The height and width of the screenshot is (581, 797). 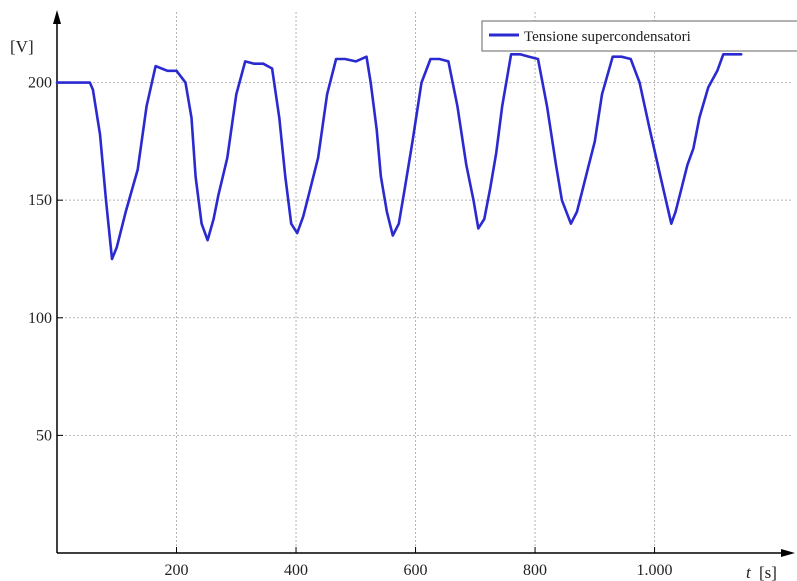 I want to click on y-axis-arrow, so click(x=57, y=17).